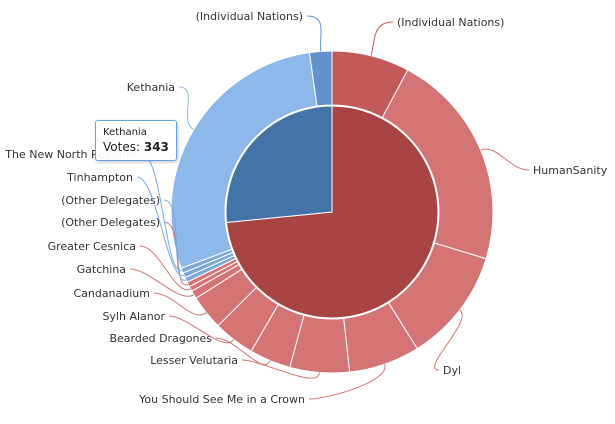 Image resolution: width=615 pixels, height=424 pixels. I want to click on slice-label-3: You Should See Me in a Crown, so click(221, 399).